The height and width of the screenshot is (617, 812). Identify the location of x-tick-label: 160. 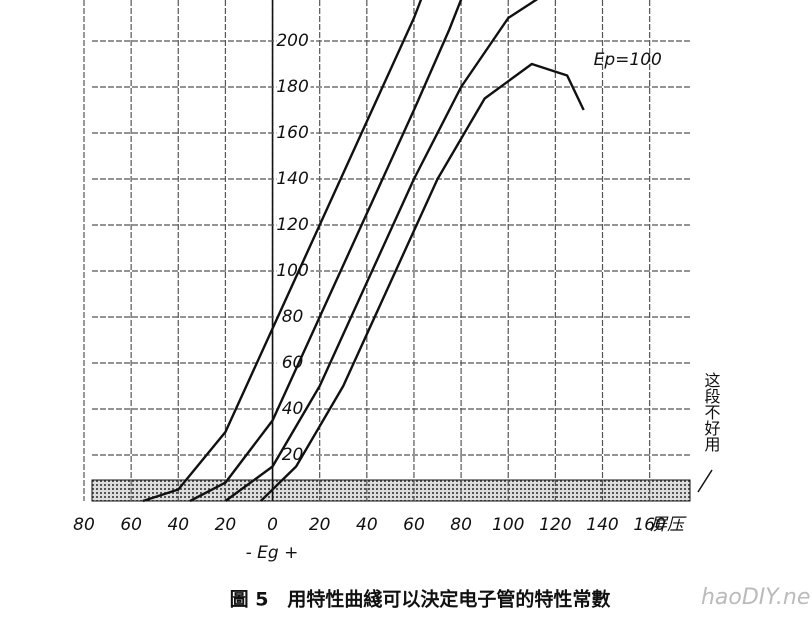
(649, 525).